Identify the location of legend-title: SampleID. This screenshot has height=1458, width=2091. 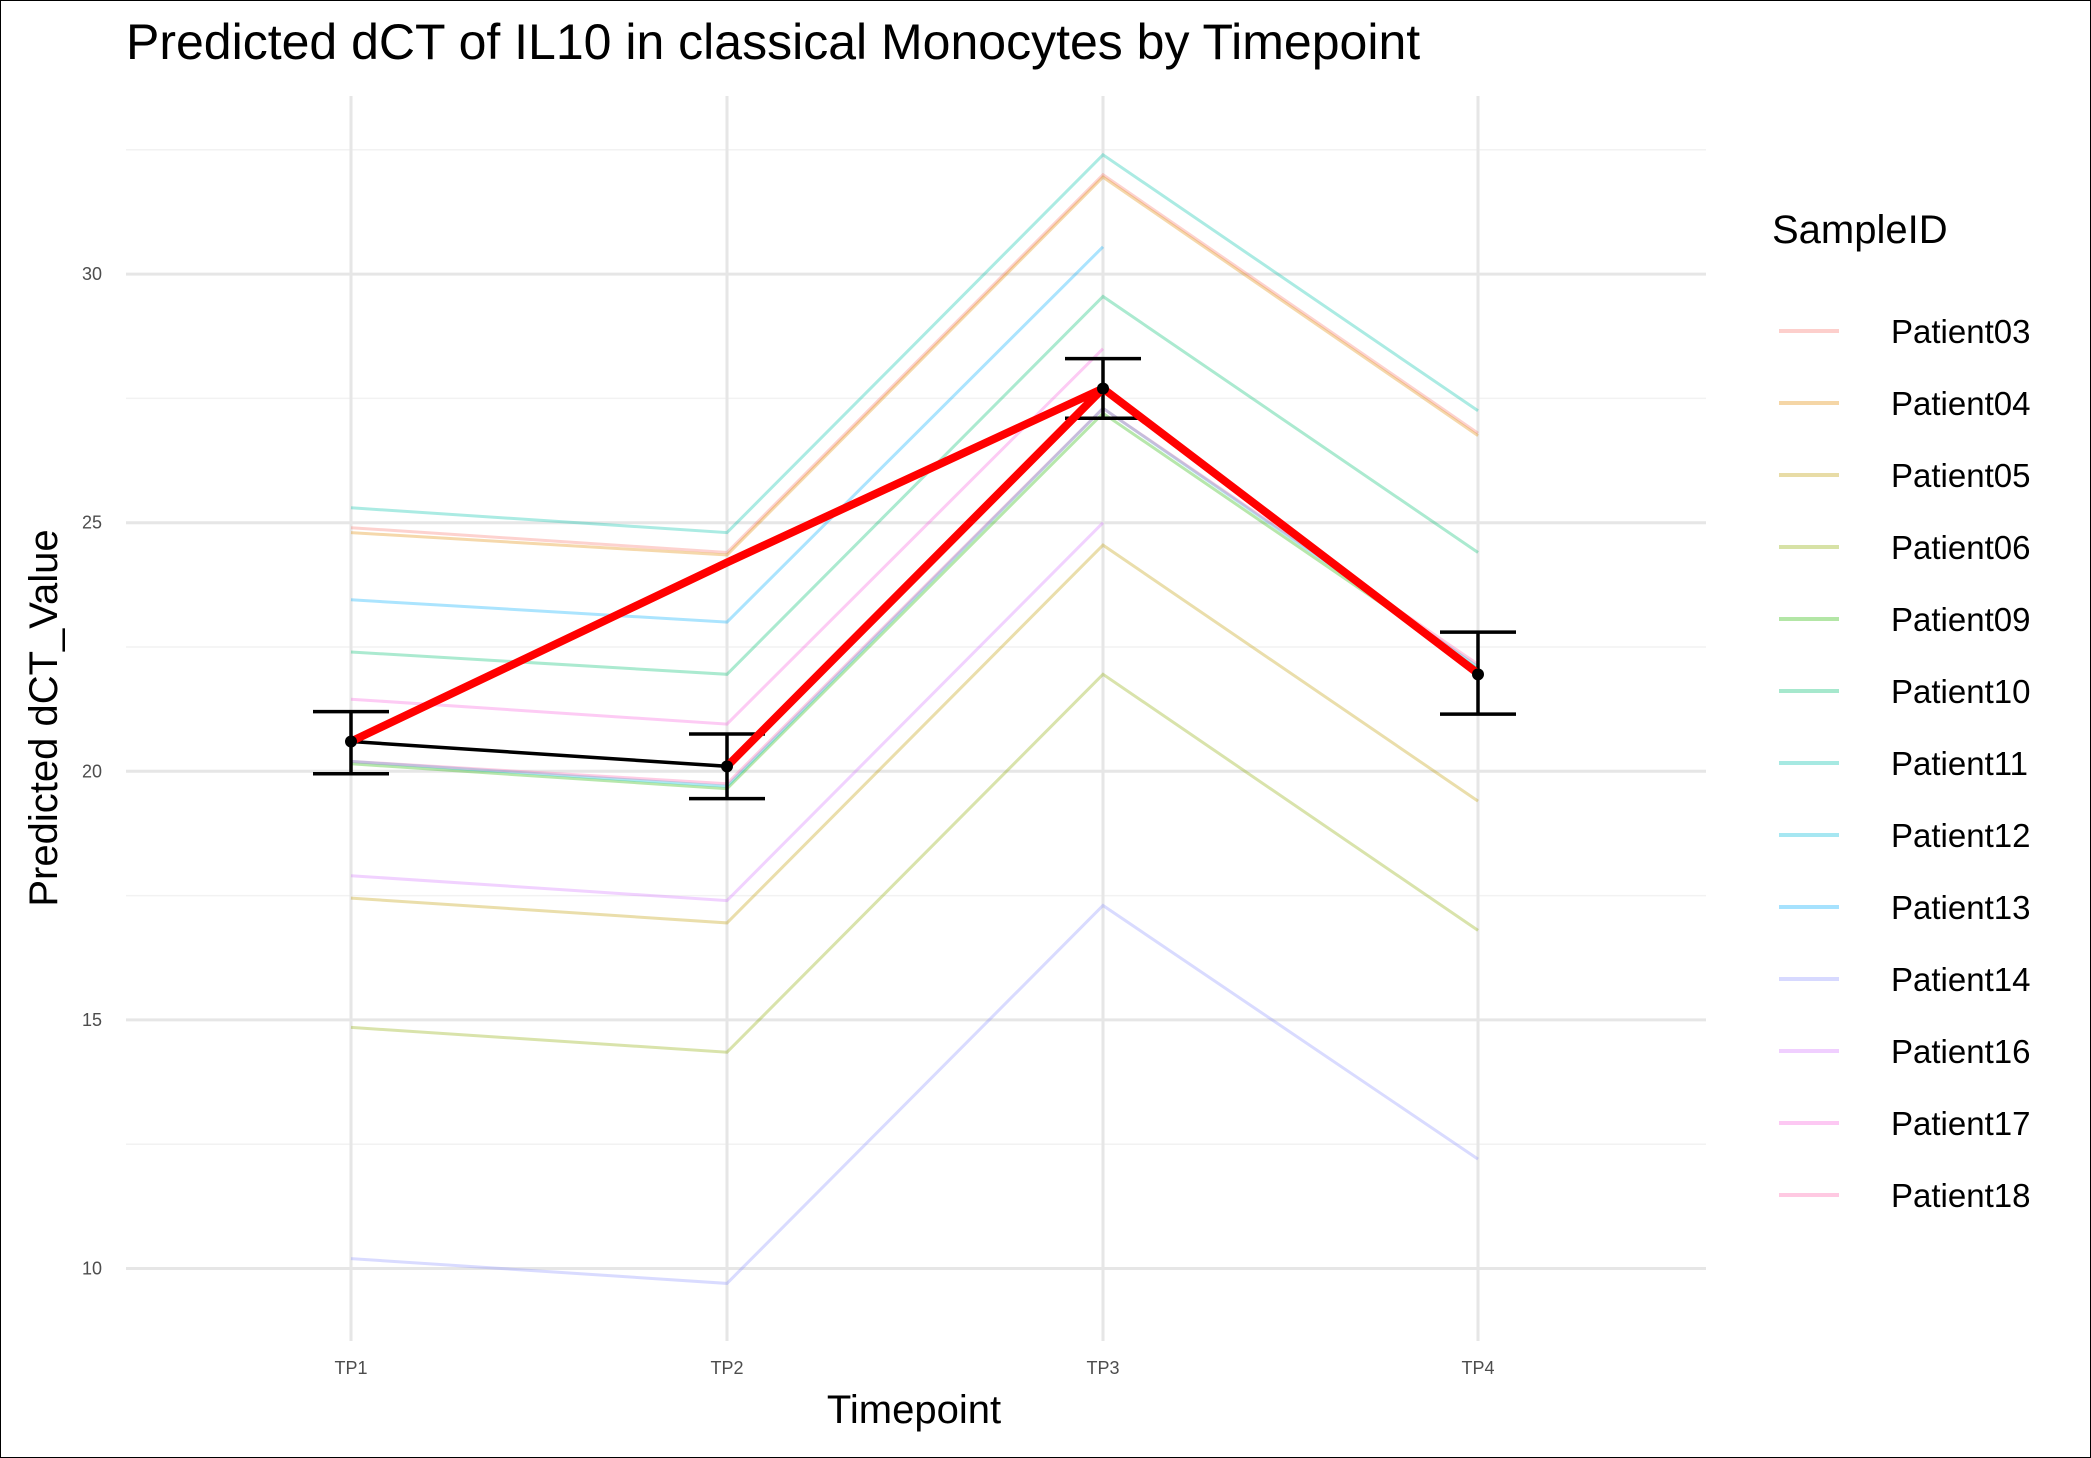
(1860, 230).